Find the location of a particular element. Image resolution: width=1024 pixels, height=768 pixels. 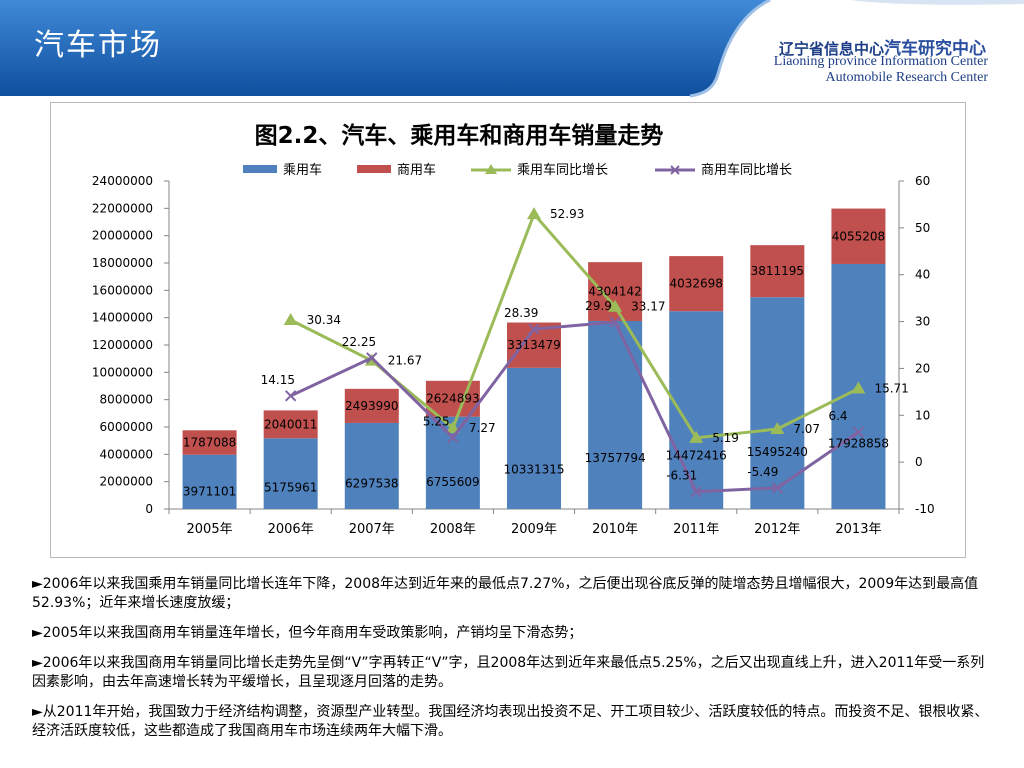

header-background is located at coordinates (512, 49).